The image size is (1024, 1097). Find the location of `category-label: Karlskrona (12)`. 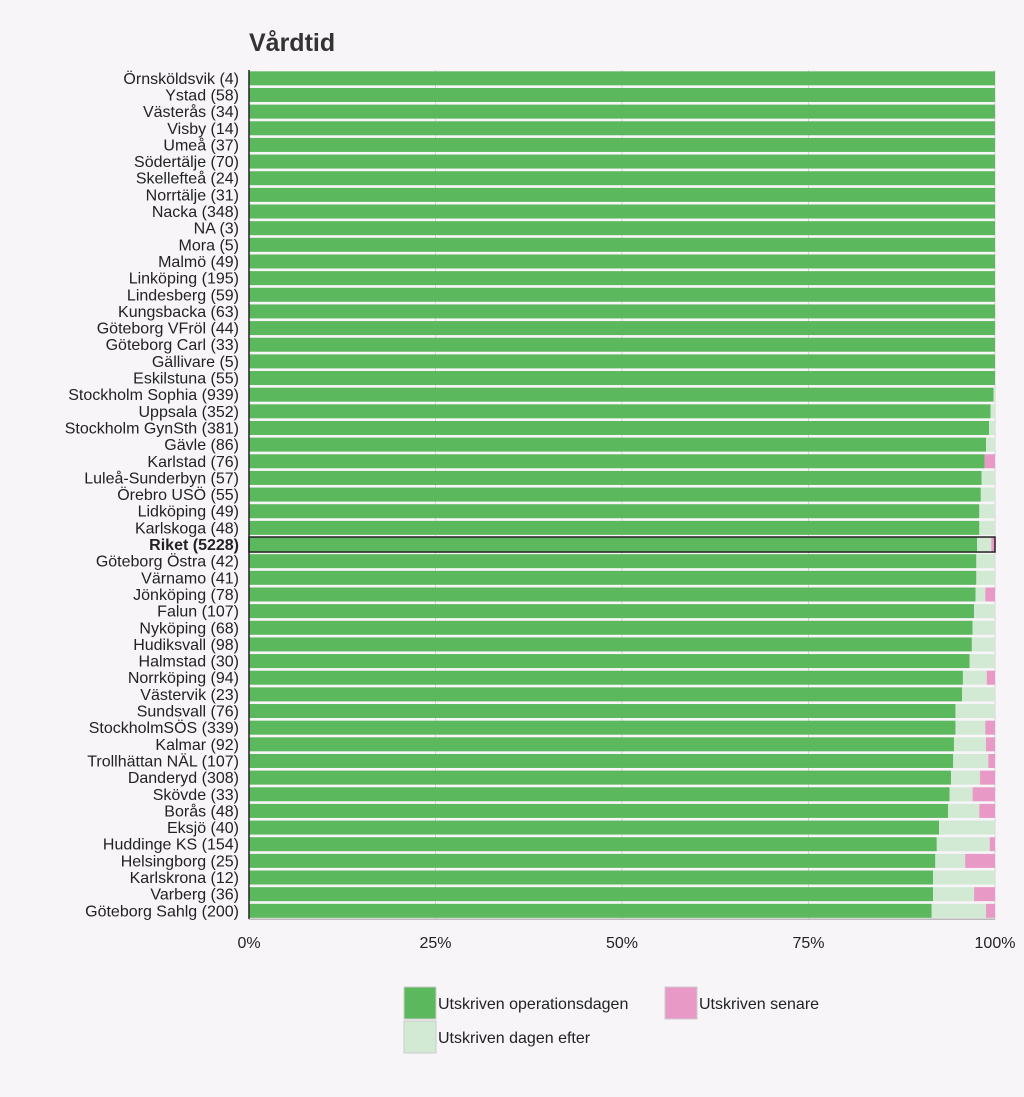

category-label: Karlskrona (12) is located at coordinates (184, 878).